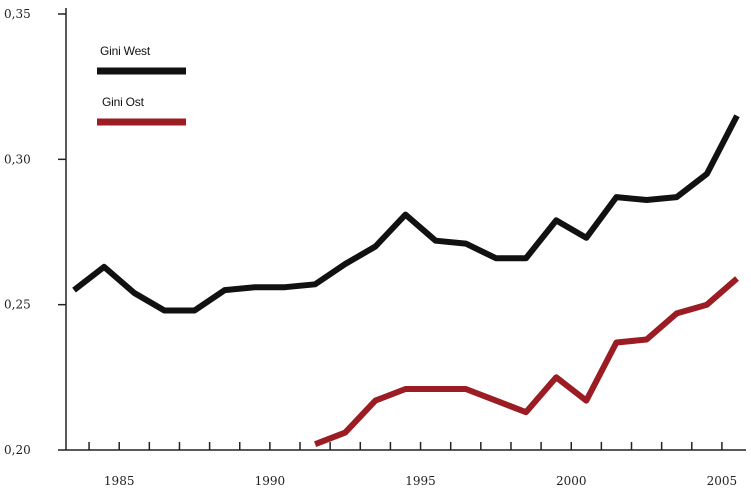 Image resolution: width=751 pixels, height=495 pixels. Describe the element at coordinates (119, 481) in the screenshot. I see `x-tick-label: 1985` at that location.